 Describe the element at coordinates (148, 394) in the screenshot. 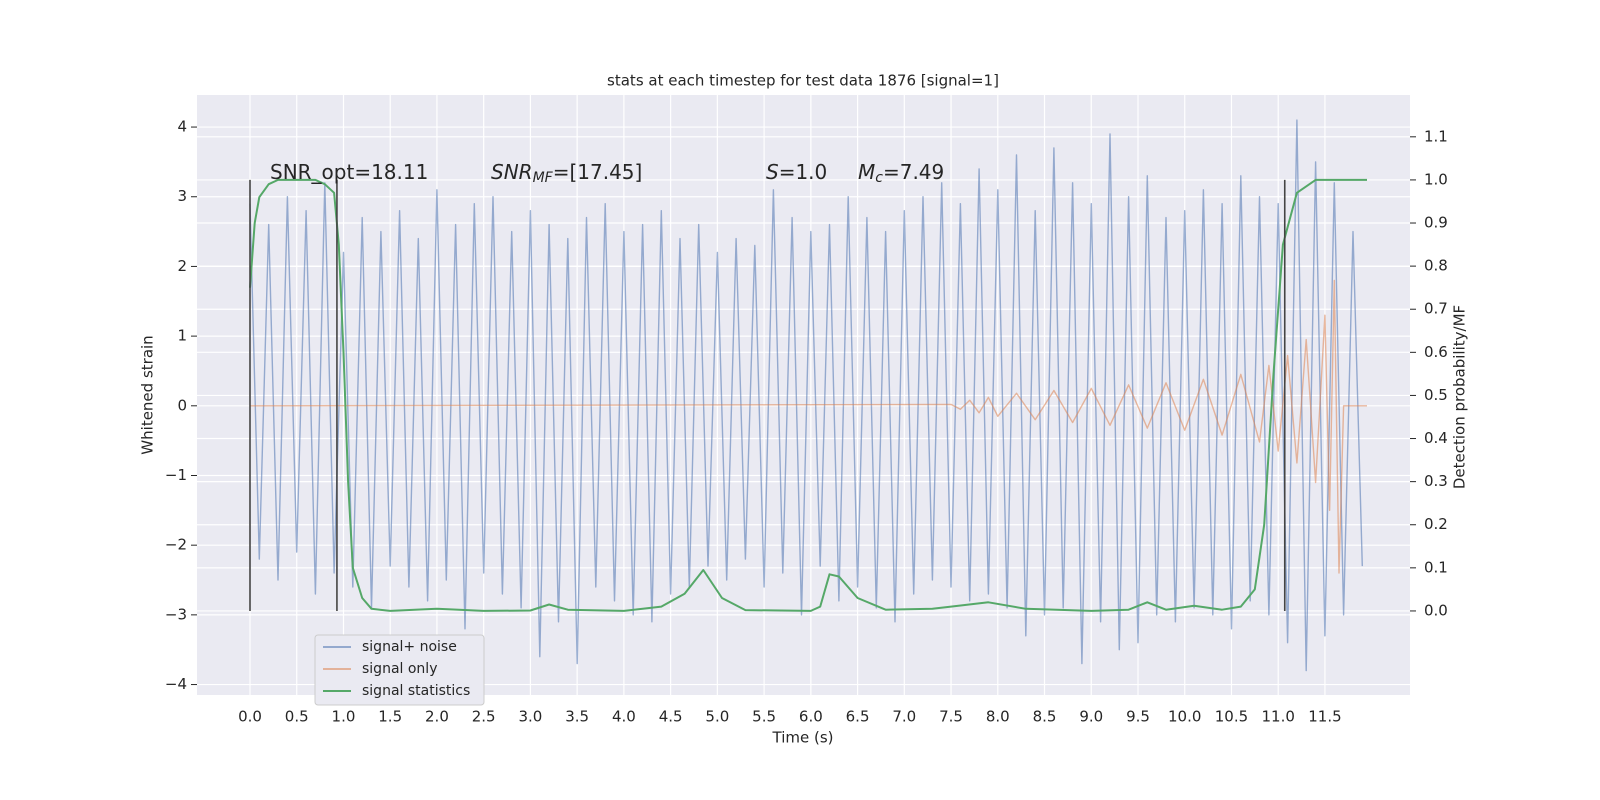

I see `y-axis-label: Whitened strain` at that location.